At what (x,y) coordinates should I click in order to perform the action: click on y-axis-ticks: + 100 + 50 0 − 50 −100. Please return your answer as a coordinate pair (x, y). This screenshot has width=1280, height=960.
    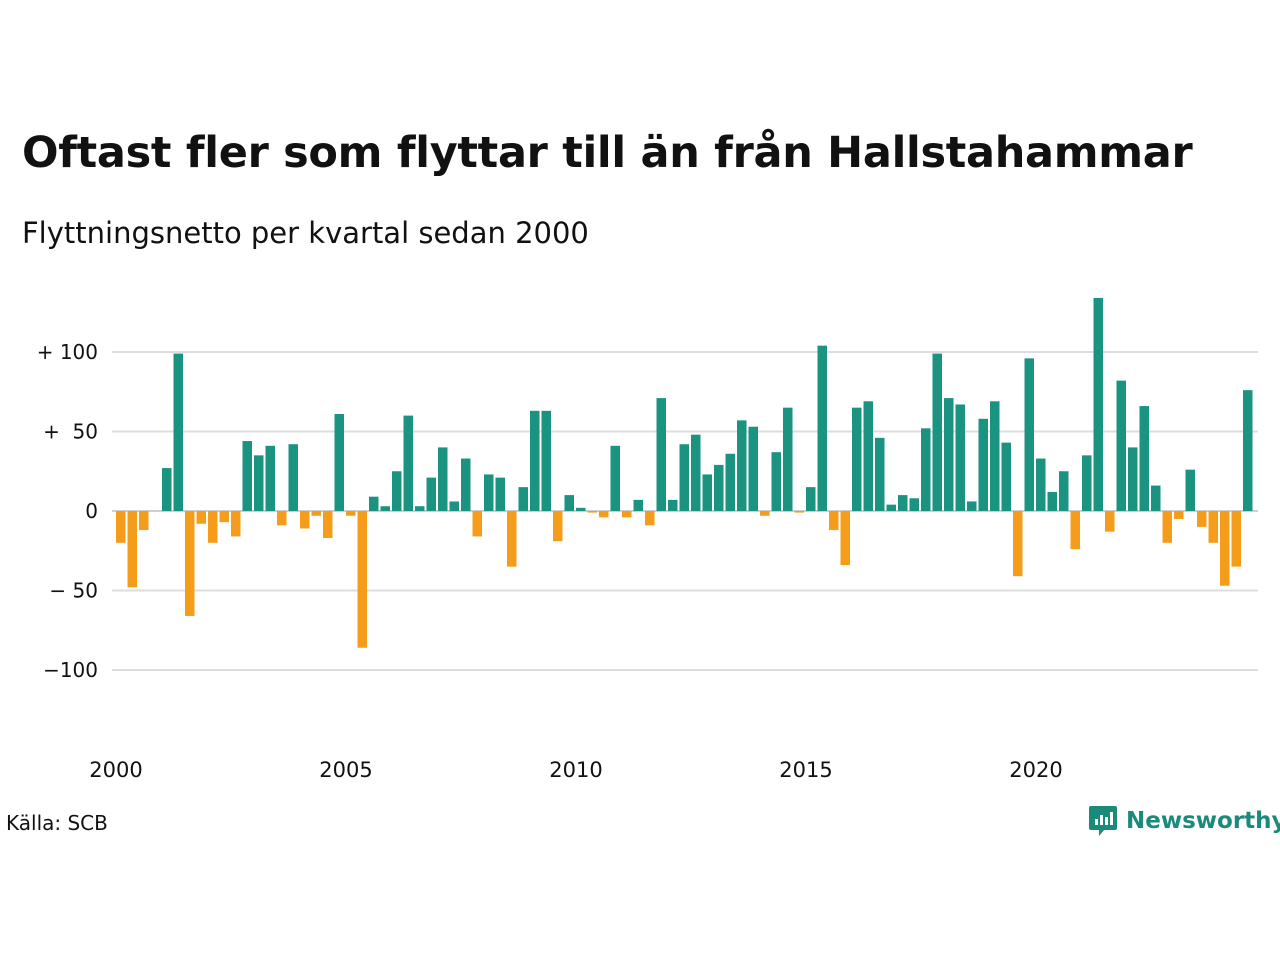
    Looking at the image, I should click on (67, 511).